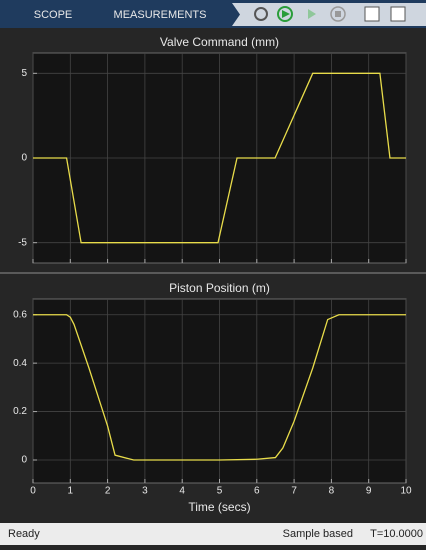 The image size is (426, 550). What do you see at coordinates (372, 14) in the screenshot?
I see `help-button` at bounding box center [372, 14].